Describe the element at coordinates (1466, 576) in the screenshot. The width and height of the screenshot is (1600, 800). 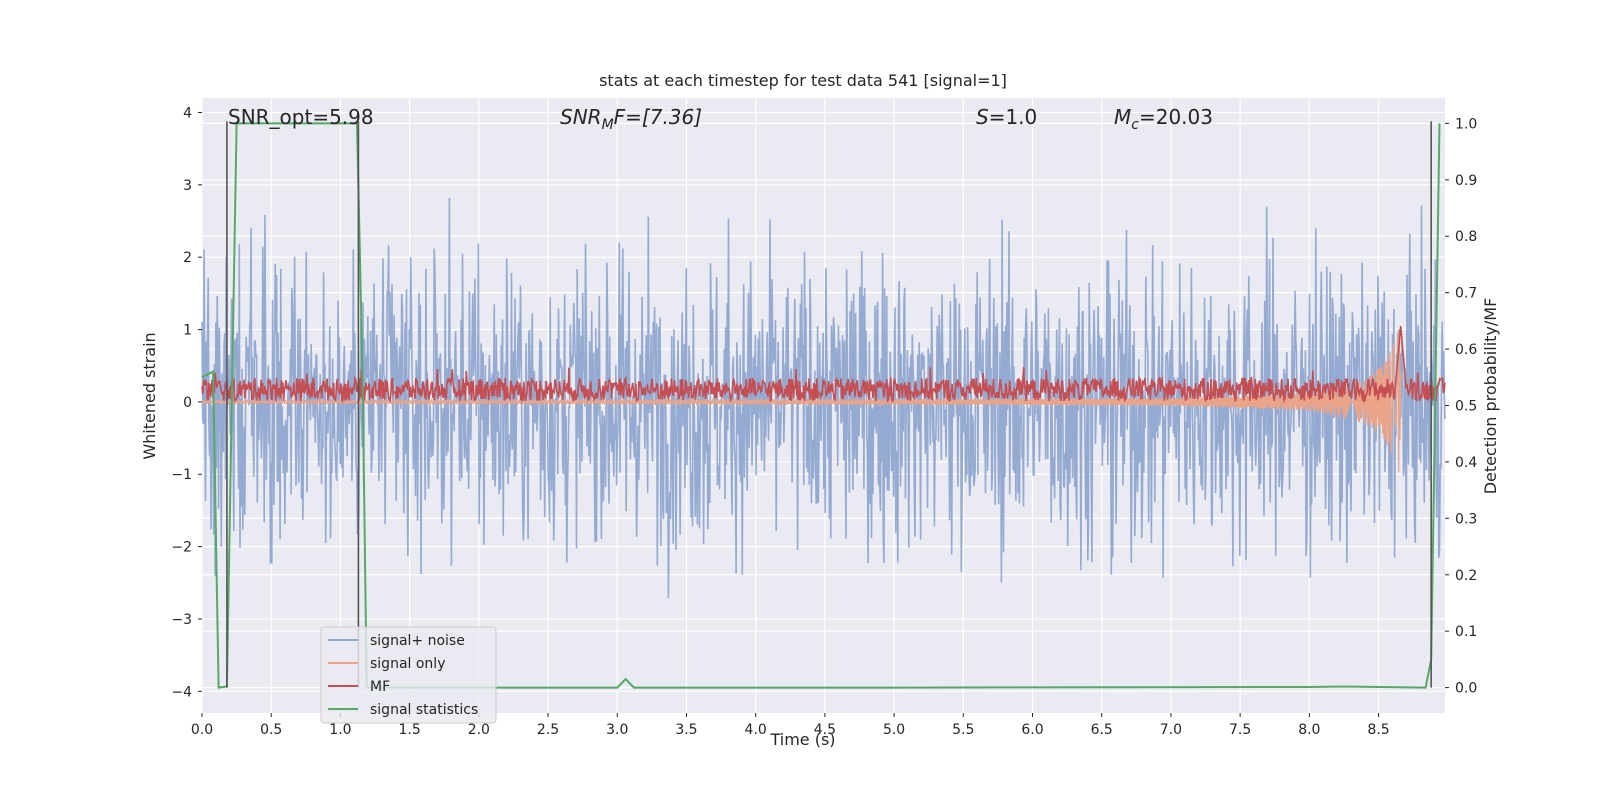
I see `y-right-tick-label: 0.2` at that location.